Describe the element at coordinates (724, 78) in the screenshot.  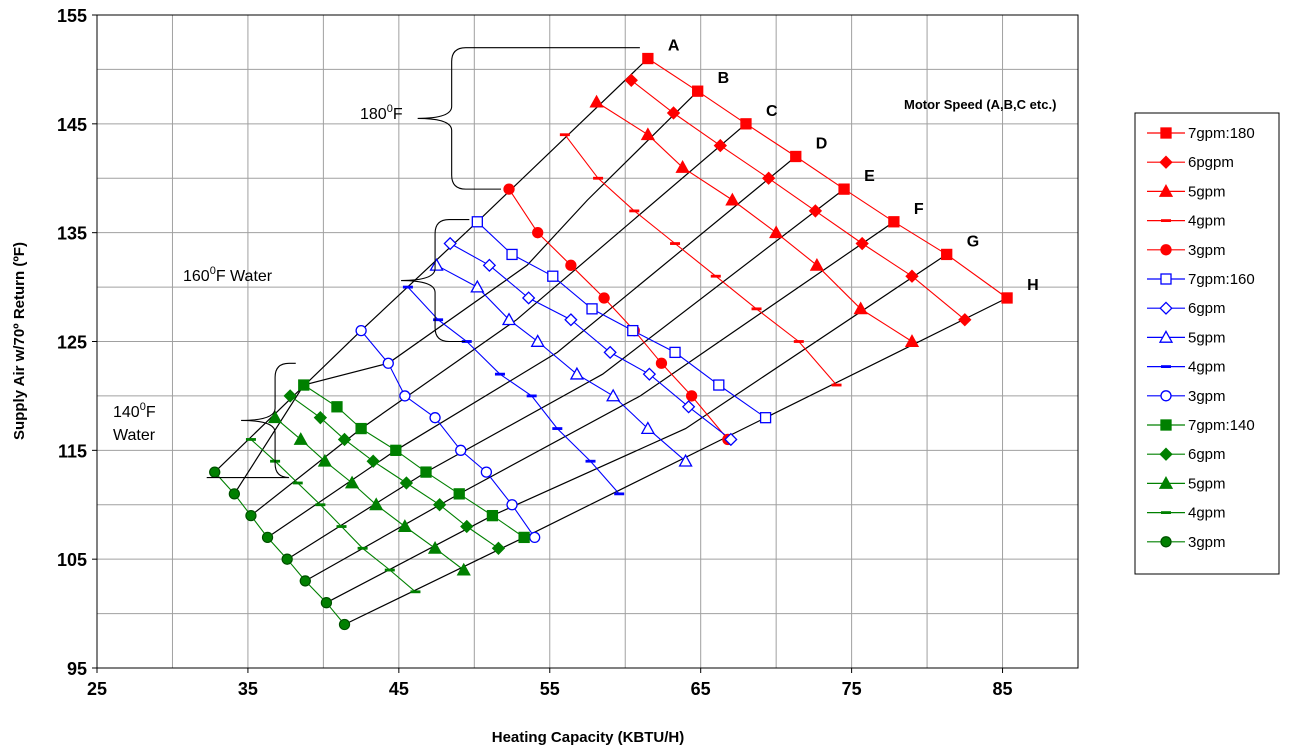
I see `speed-letter-b: B` at that location.